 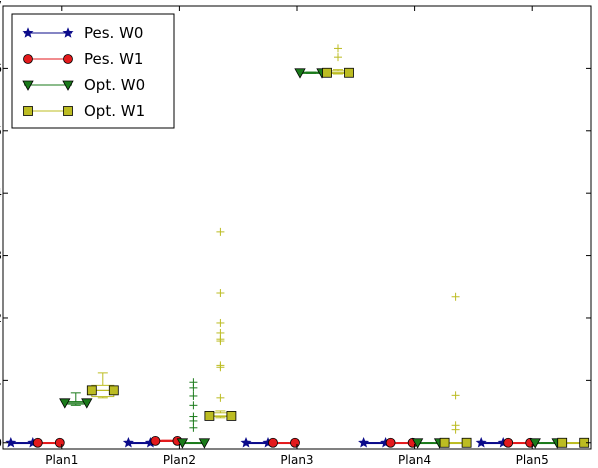 I want to click on x-tick-label: Plan1, so click(x=61, y=460).